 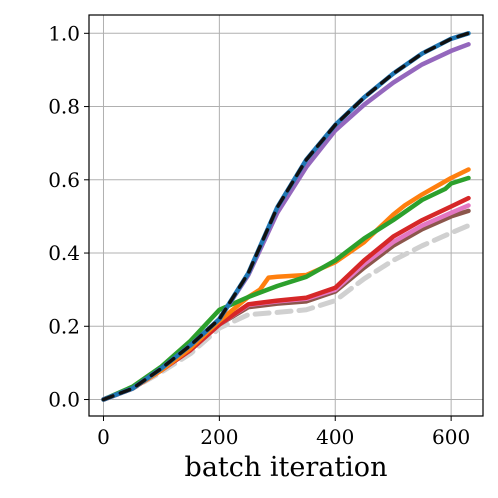 I want to click on x-tick-label: 400, so click(x=335, y=437).